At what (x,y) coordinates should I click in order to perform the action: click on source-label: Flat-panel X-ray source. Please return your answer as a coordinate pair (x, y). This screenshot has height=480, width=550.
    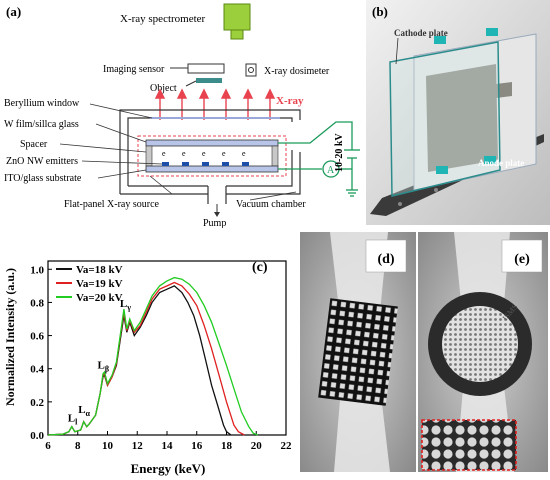
    Looking at the image, I should click on (112, 204).